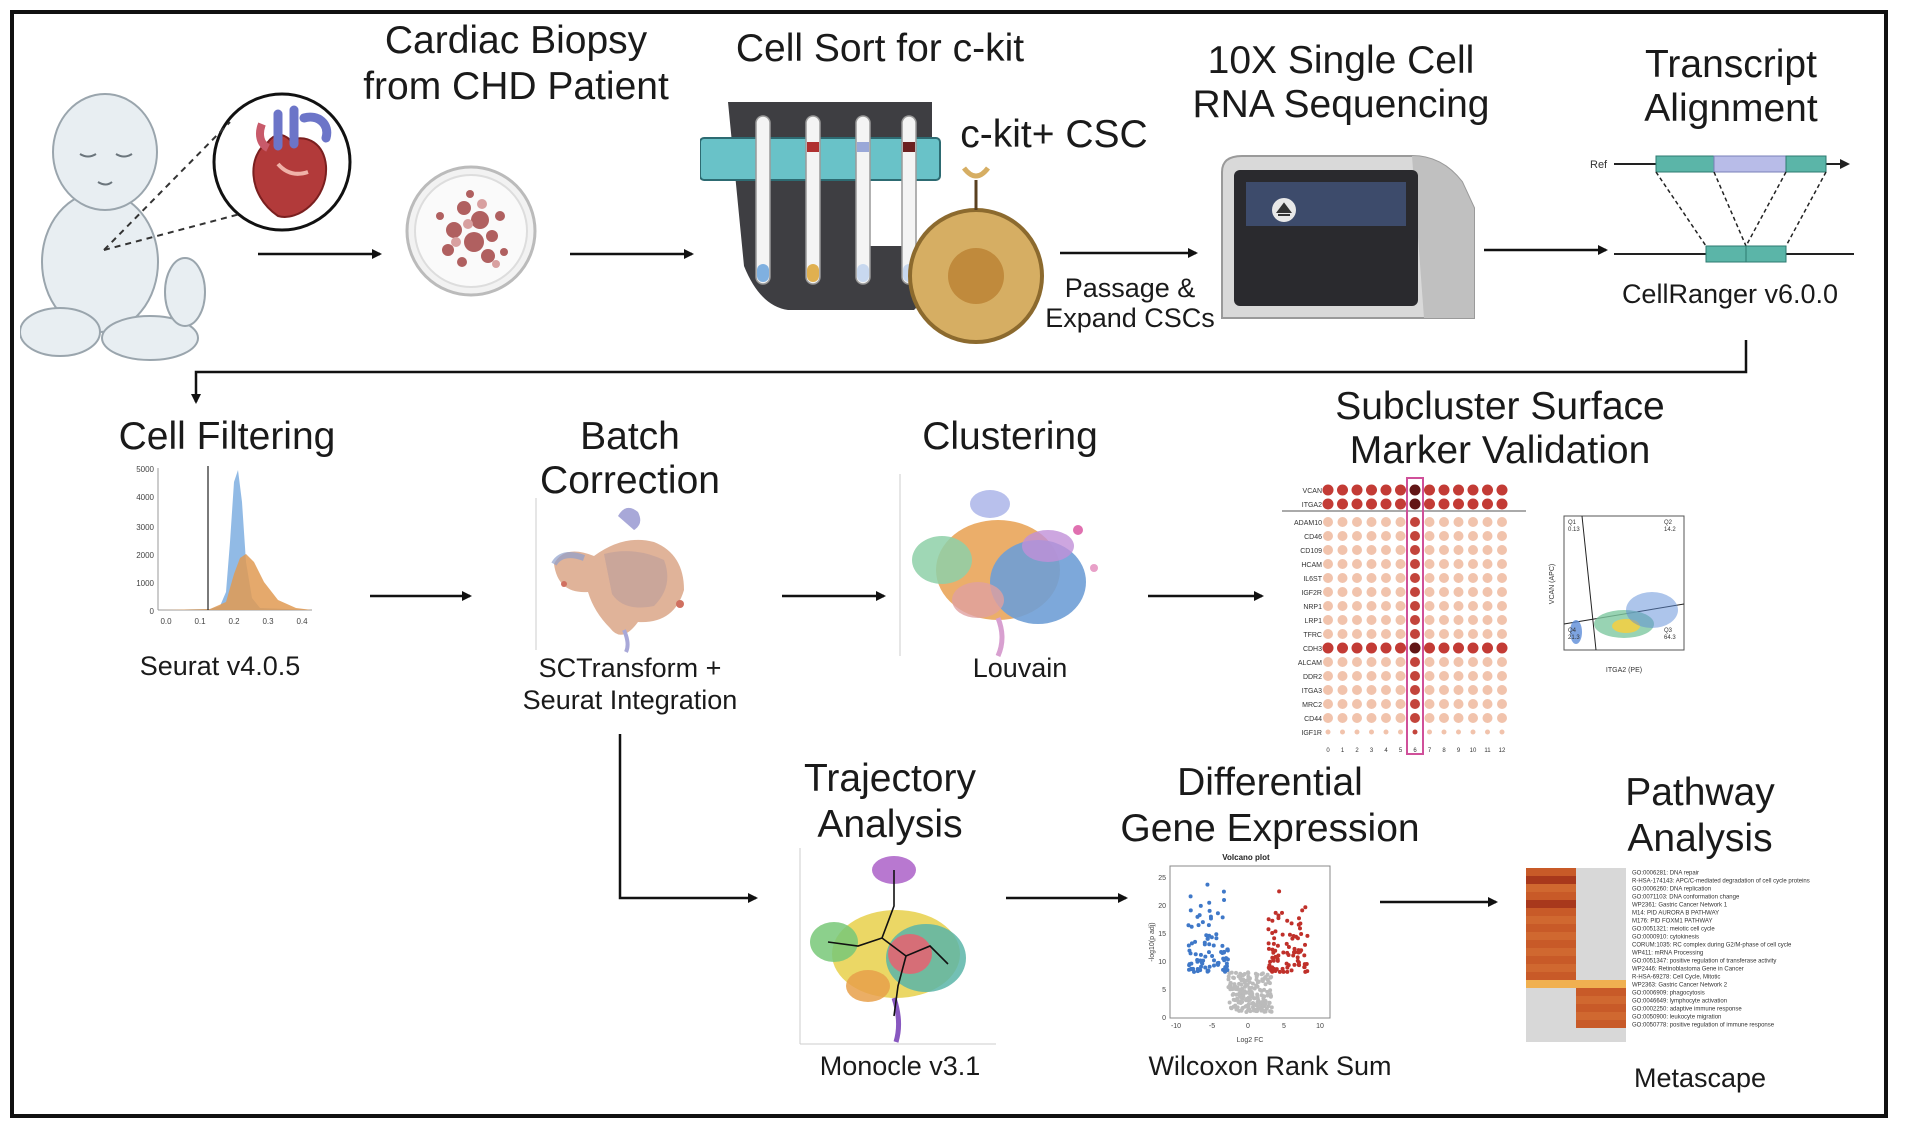 The width and height of the screenshot is (1906, 1134). Describe the element at coordinates (1687, 1010) in the screenshot. I see `heatmap-term-label: GO:0002250: adaptive immune response` at that location.